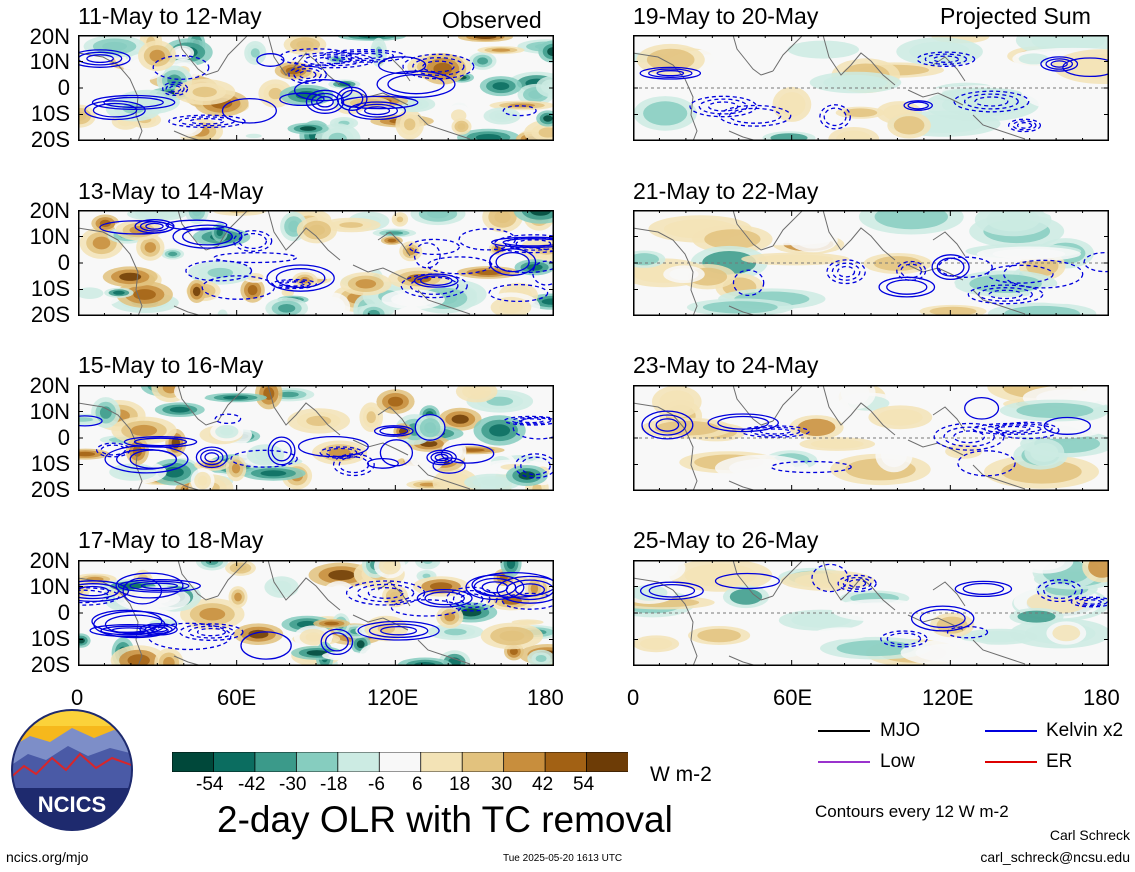  What do you see at coordinates (1011, 762) in the screenshot?
I see `legend-line-er` at bounding box center [1011, 762].